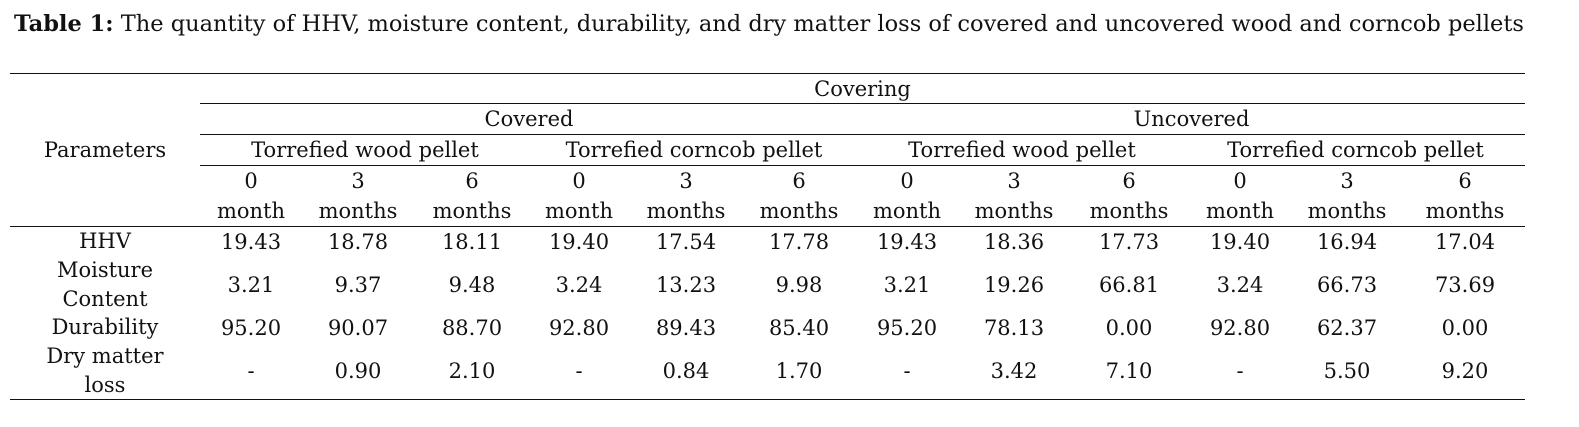 This screenshot has width=1579, height=427. Describe the element at coordinates (1014, 284) in the screenshot. I see `table-cell: 19.26` at that location.